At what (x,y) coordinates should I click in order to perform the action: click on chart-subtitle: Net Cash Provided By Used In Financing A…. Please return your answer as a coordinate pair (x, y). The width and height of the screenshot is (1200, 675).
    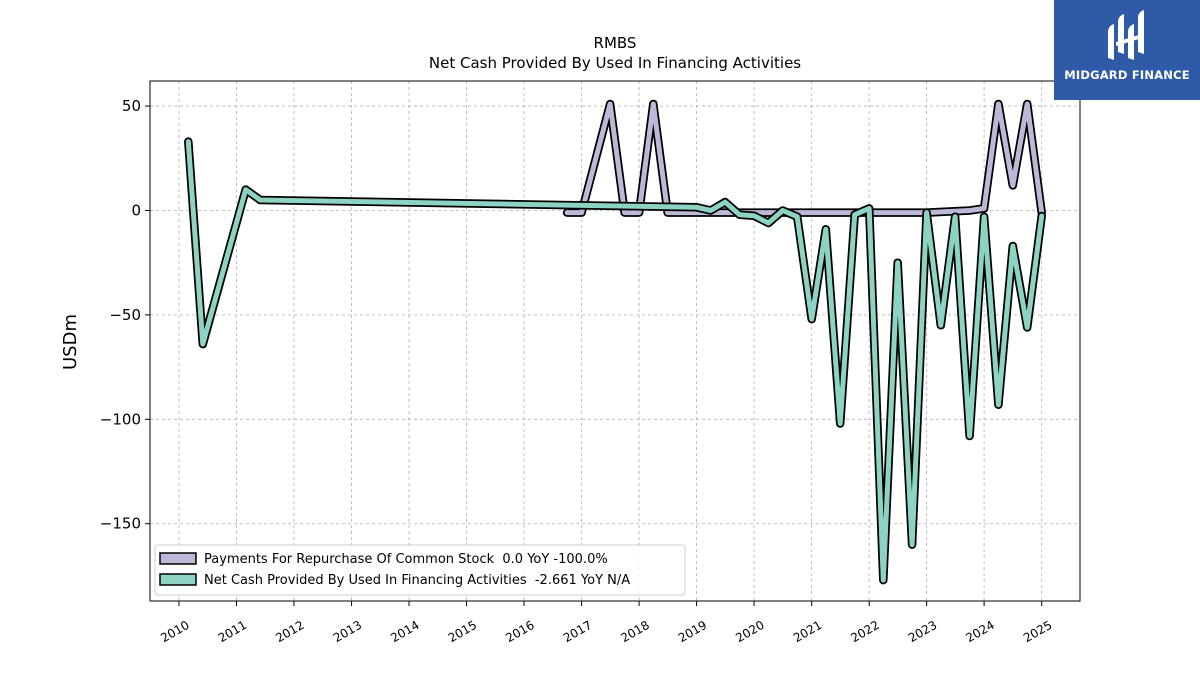
    Looking at the image, I should click on (615, 63).